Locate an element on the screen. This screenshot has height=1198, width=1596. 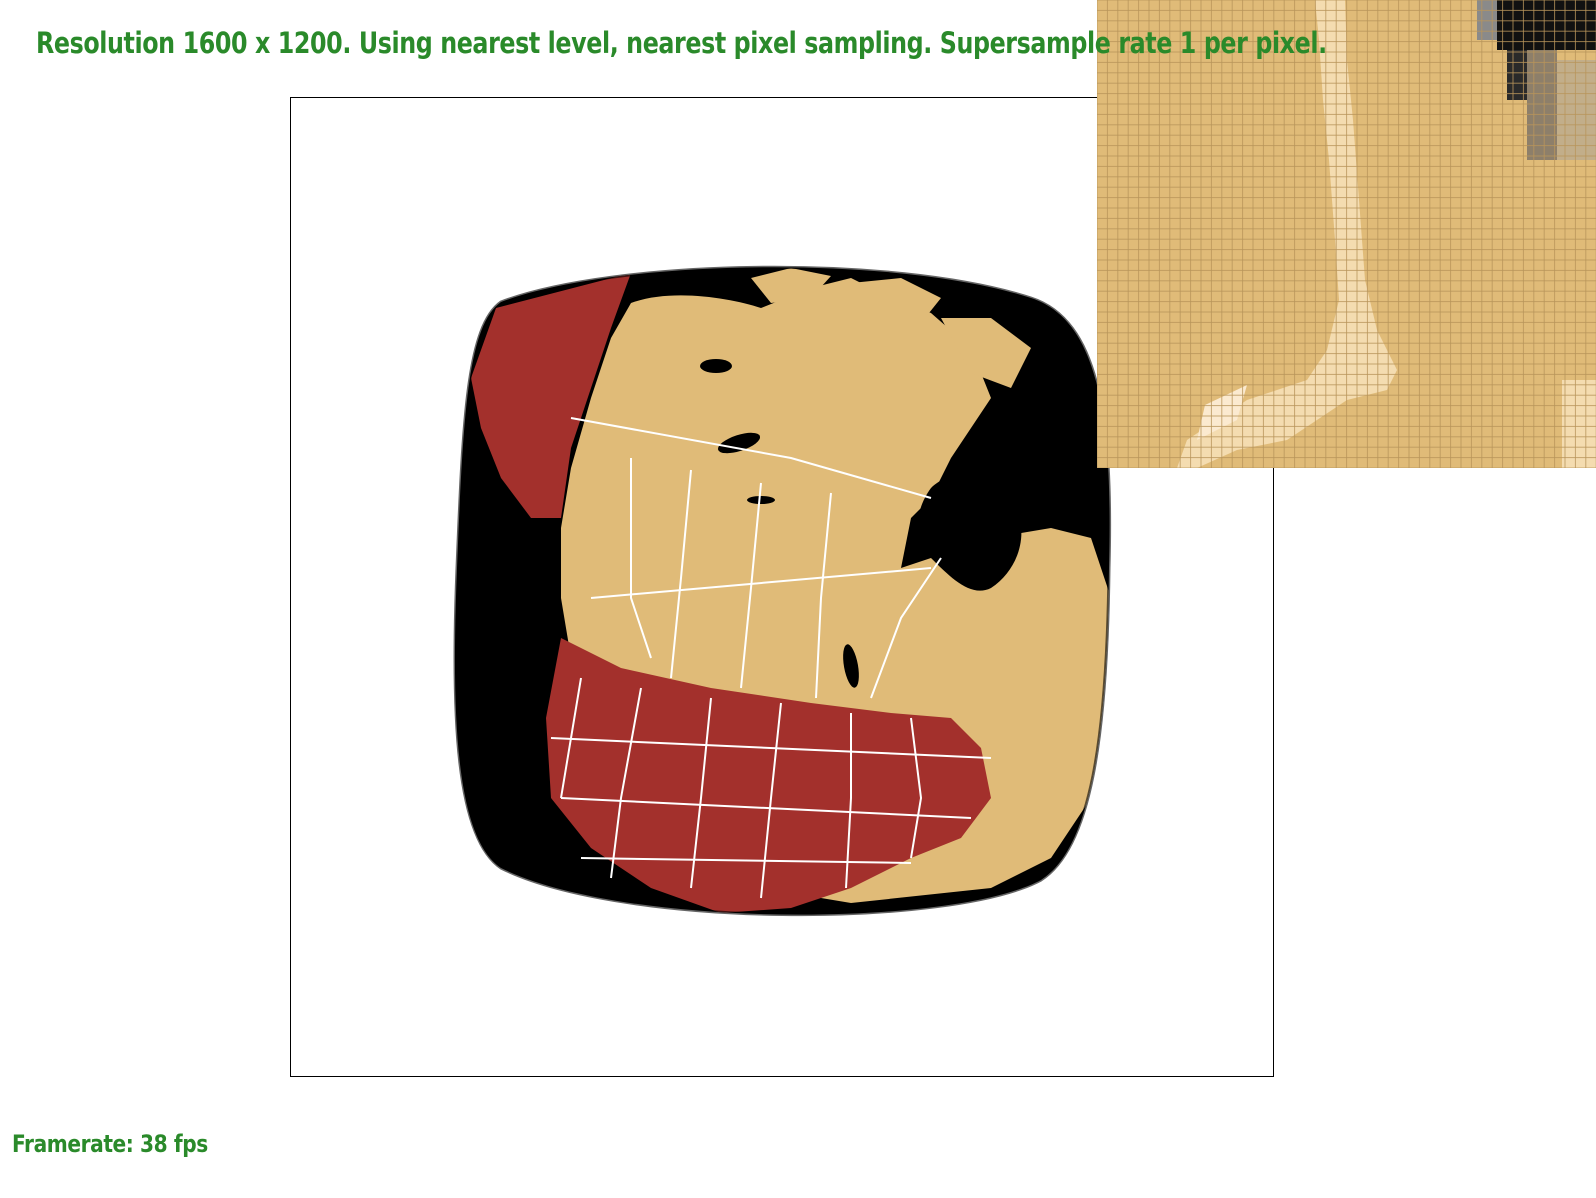
pixel-inspector-grid-icon is located at coordinates (1346, 234).